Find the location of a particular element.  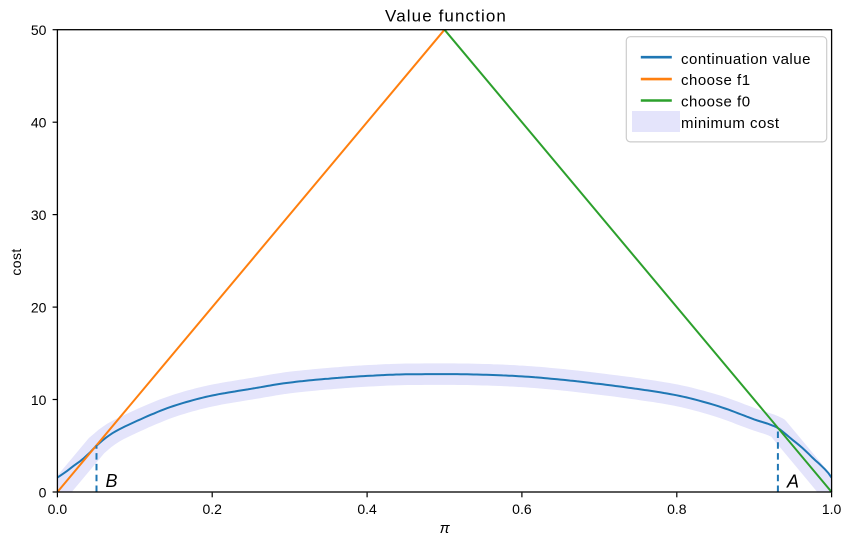

svg-text: 50 is located at coordinates (39, 30).